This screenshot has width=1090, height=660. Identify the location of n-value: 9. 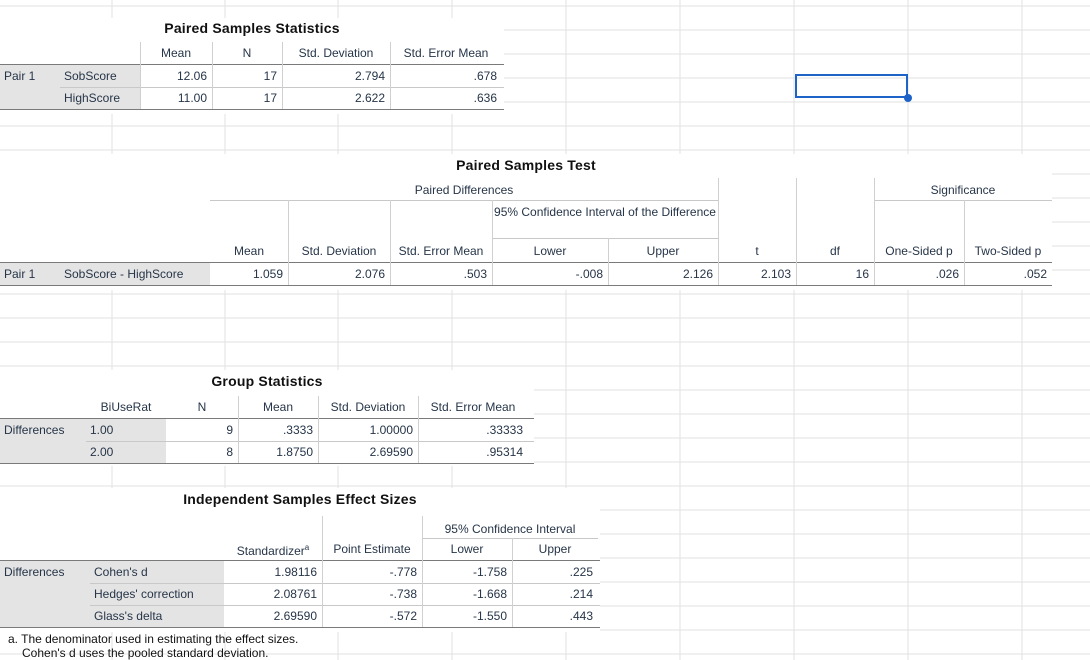
(202, 430).